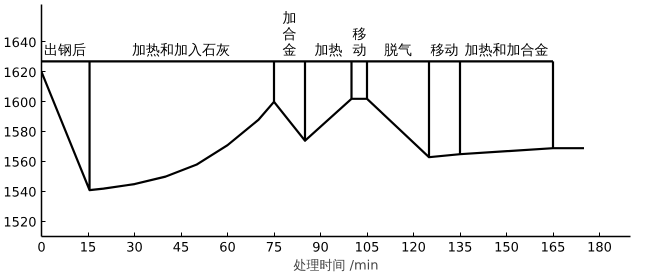 This screenshot has height=278, width=652. I want to click on annotation: 脱气, so click(398, 50).